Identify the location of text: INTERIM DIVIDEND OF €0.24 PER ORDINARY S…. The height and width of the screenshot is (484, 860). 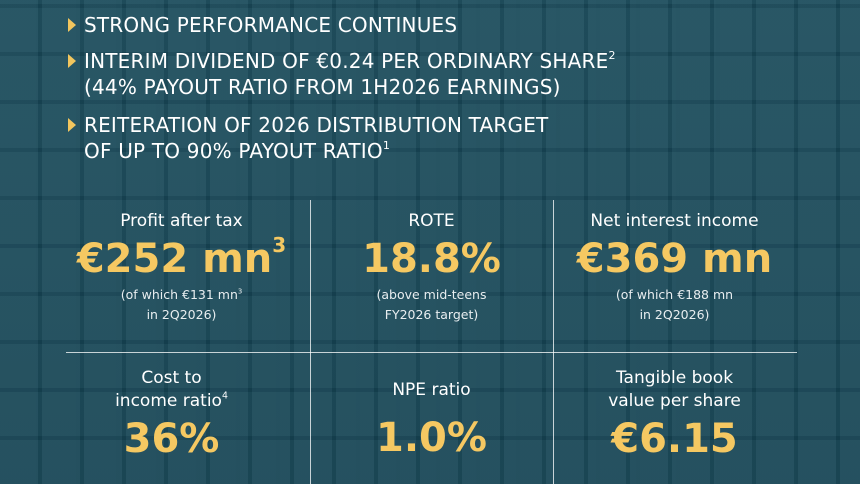
(346, 61).